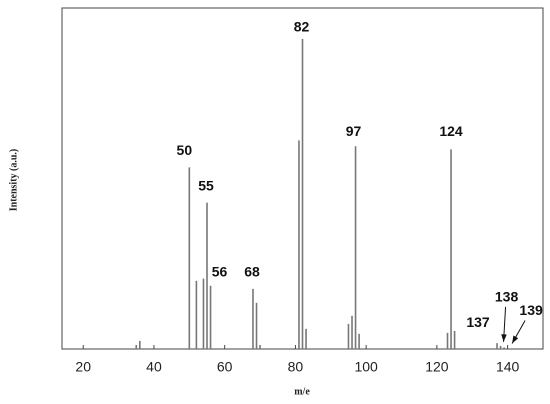 The image size is (550, 404). I want to click on peak-label: 56, so click(220, 271).